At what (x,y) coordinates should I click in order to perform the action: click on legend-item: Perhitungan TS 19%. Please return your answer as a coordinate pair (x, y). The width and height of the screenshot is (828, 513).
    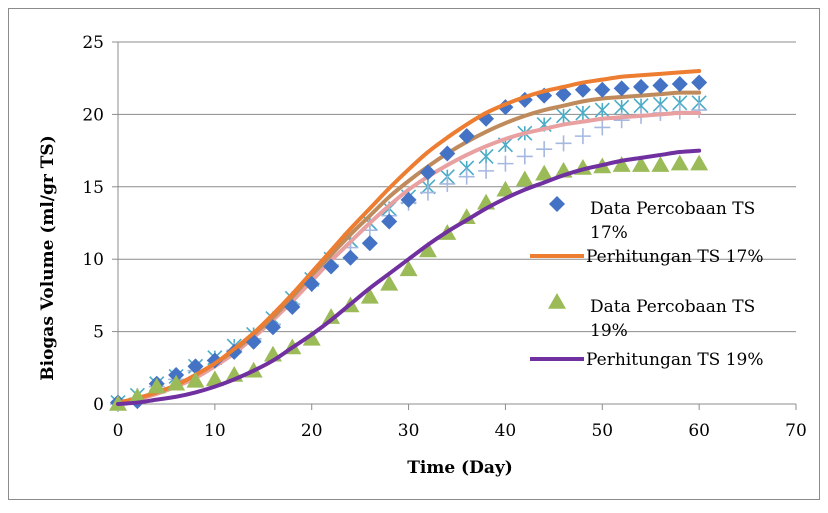
    Looking at the image, I should click on (647, 360).